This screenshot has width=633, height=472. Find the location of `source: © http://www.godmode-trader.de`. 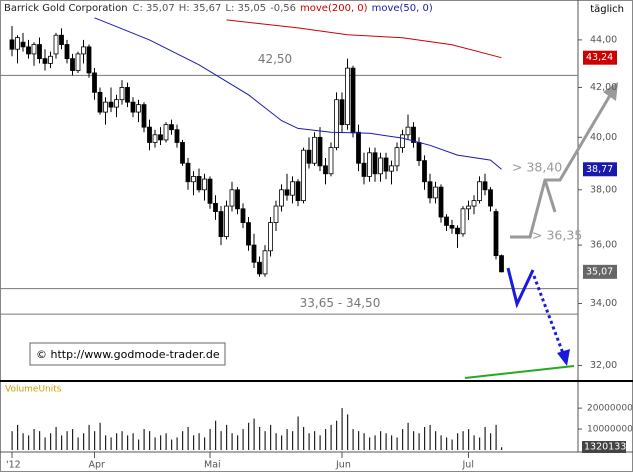

source: © http://www.godmode-trader.de is located at coordinates (128, 354).